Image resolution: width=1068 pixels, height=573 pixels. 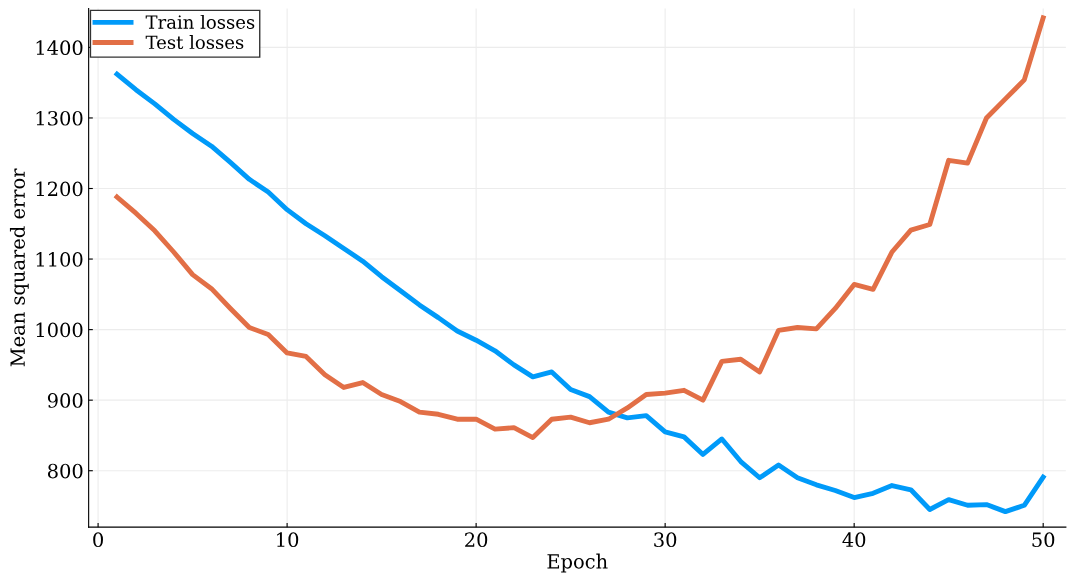 What do you see at coordinates (59, 189) in the screenshot?
I see `y-tick-label: 1200` at bounding box center [59, 189].